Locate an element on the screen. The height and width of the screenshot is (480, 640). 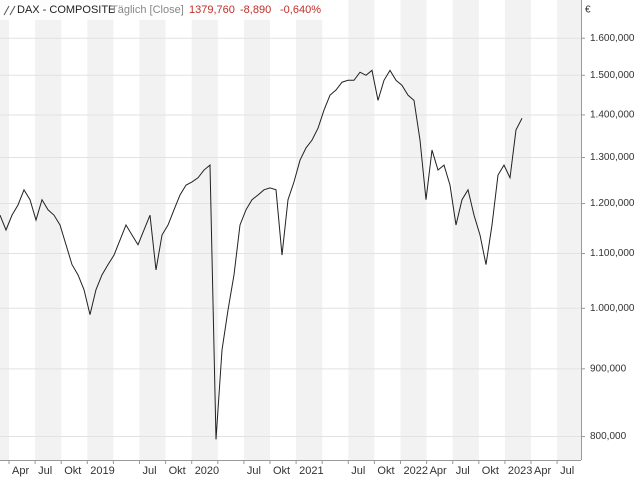
last-price: 1379,760 is located at coordinates (212, 10).